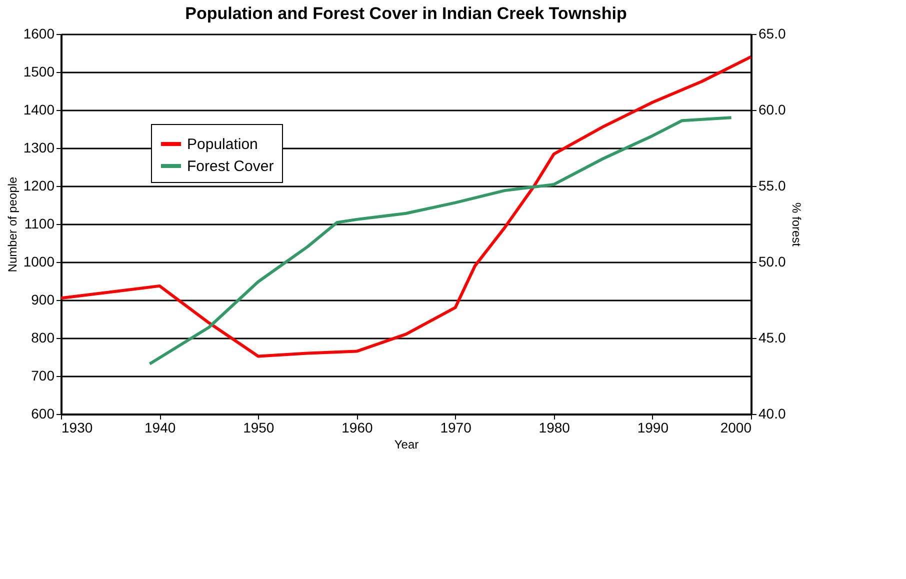 The height and width of the screenshot is (579, 906). I want to click on x-tick-label: 1960, so click(357, 428).